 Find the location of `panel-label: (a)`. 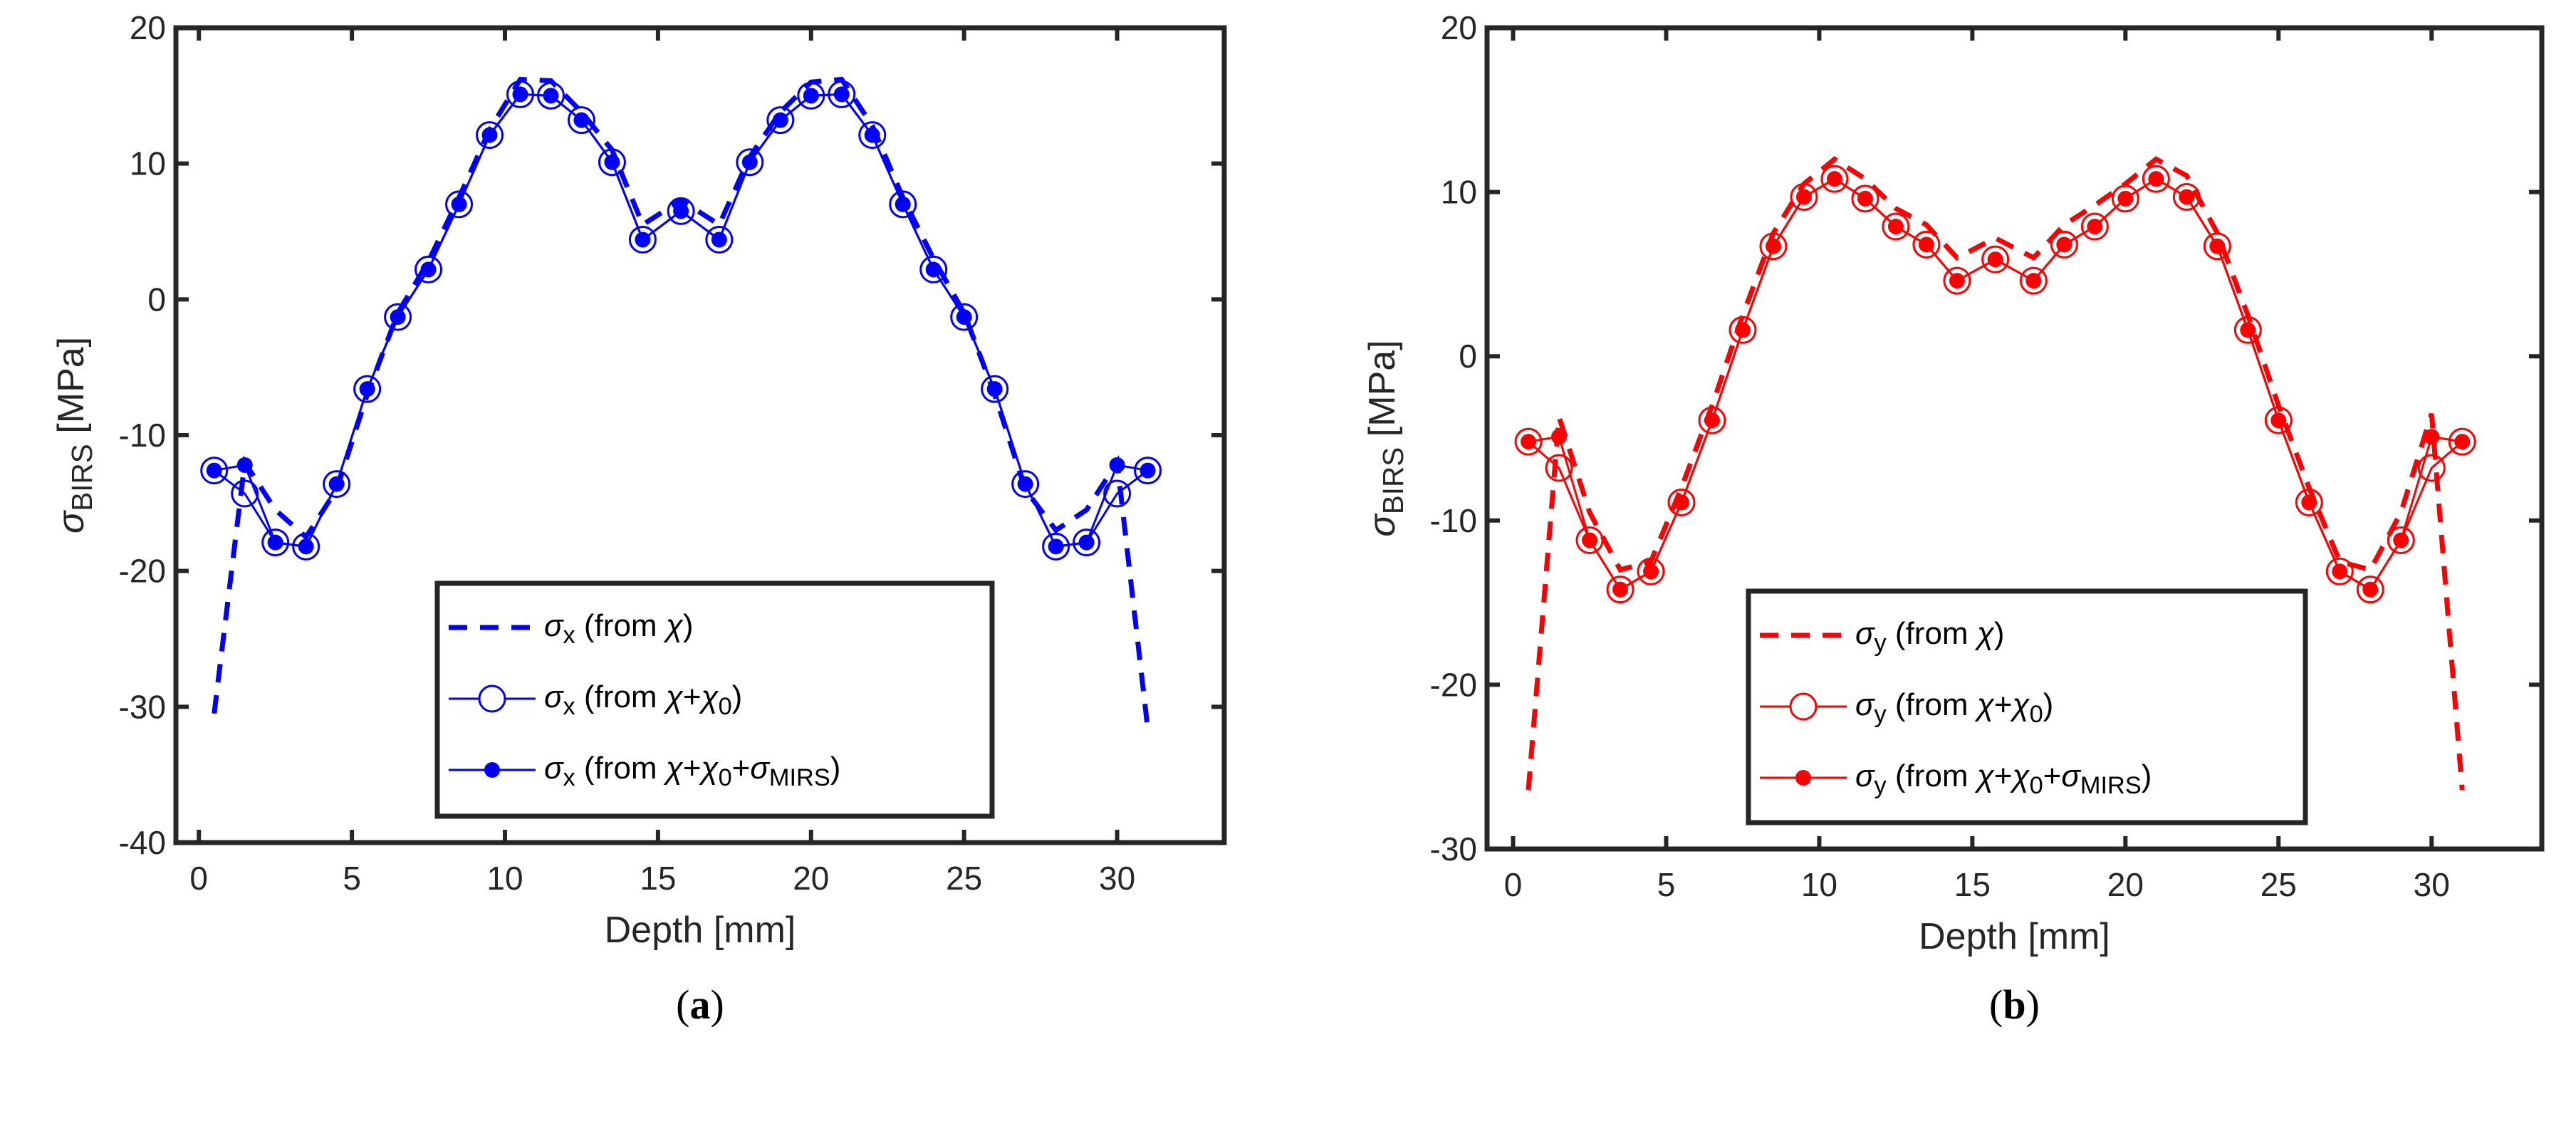

panel-label: (a) is located at coordinates (700, 1004).